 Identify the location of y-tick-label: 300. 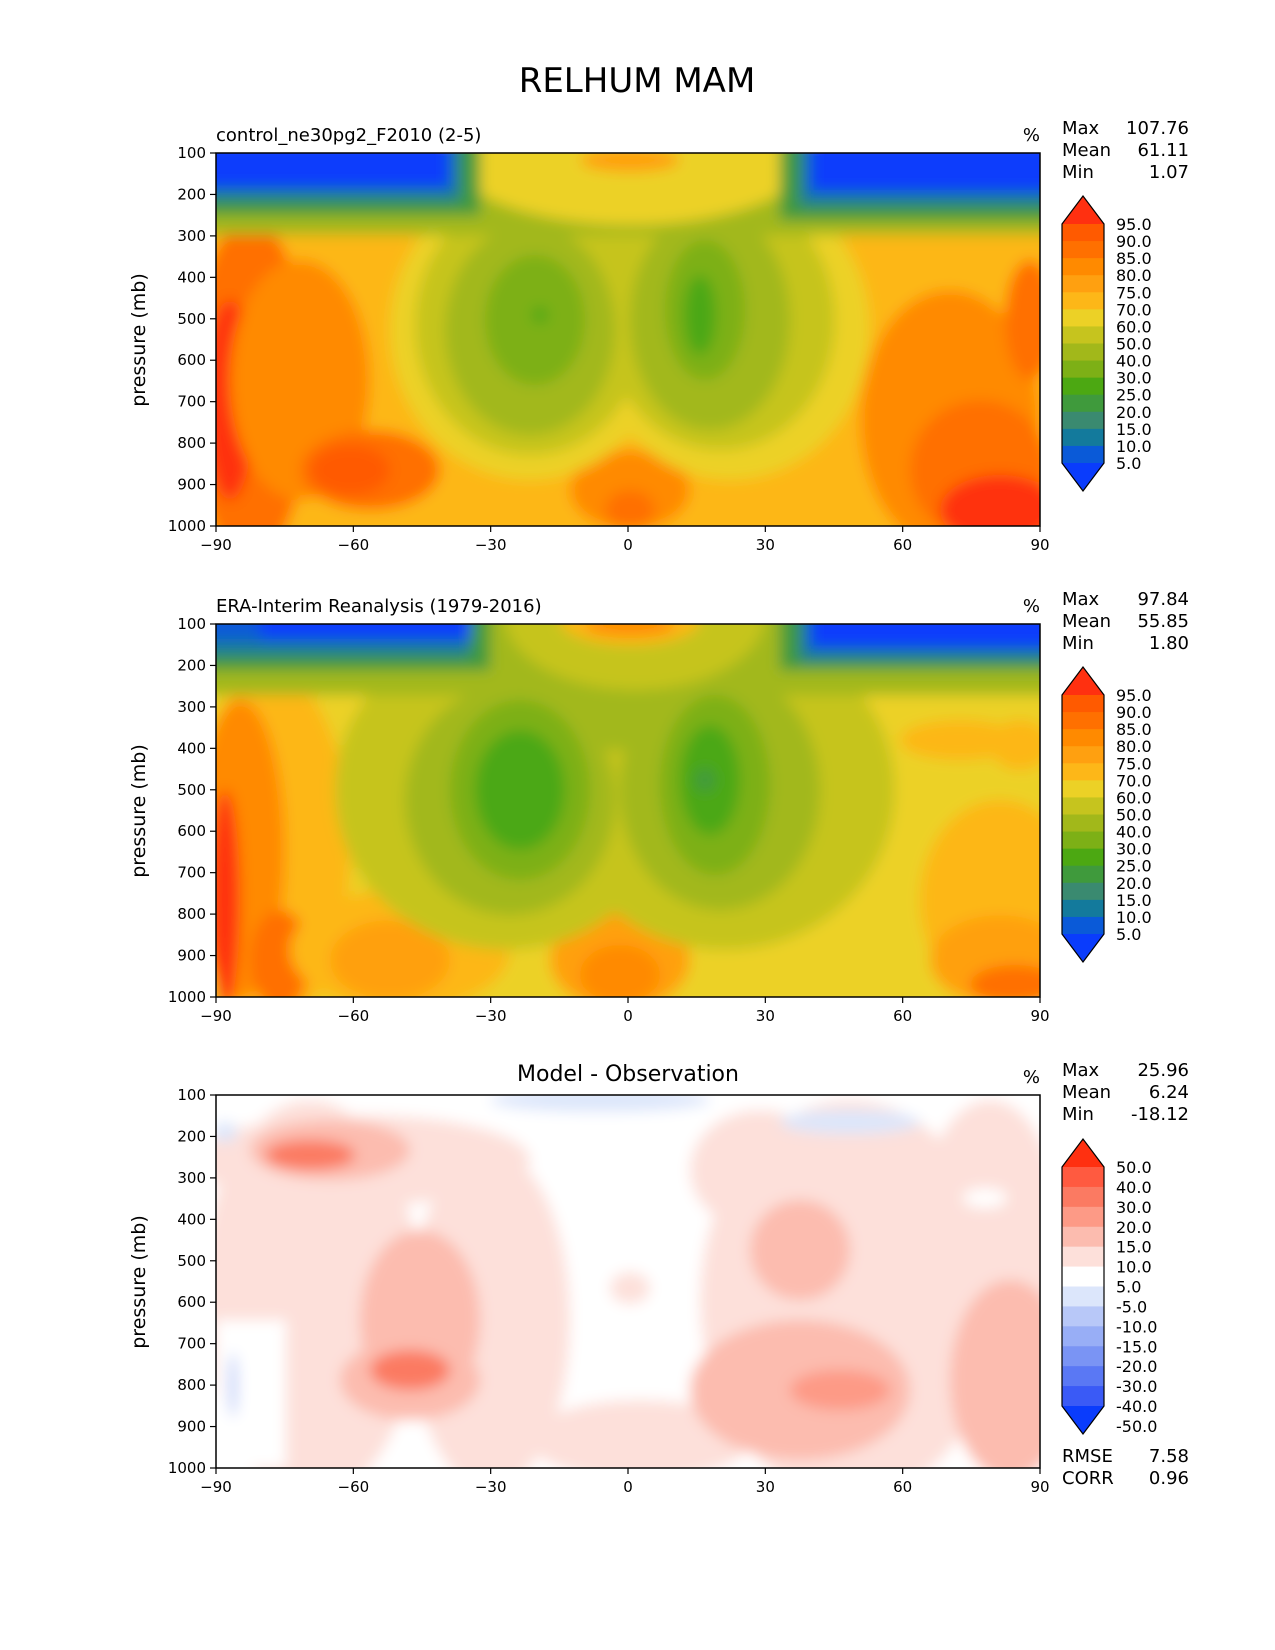
(191, 707).